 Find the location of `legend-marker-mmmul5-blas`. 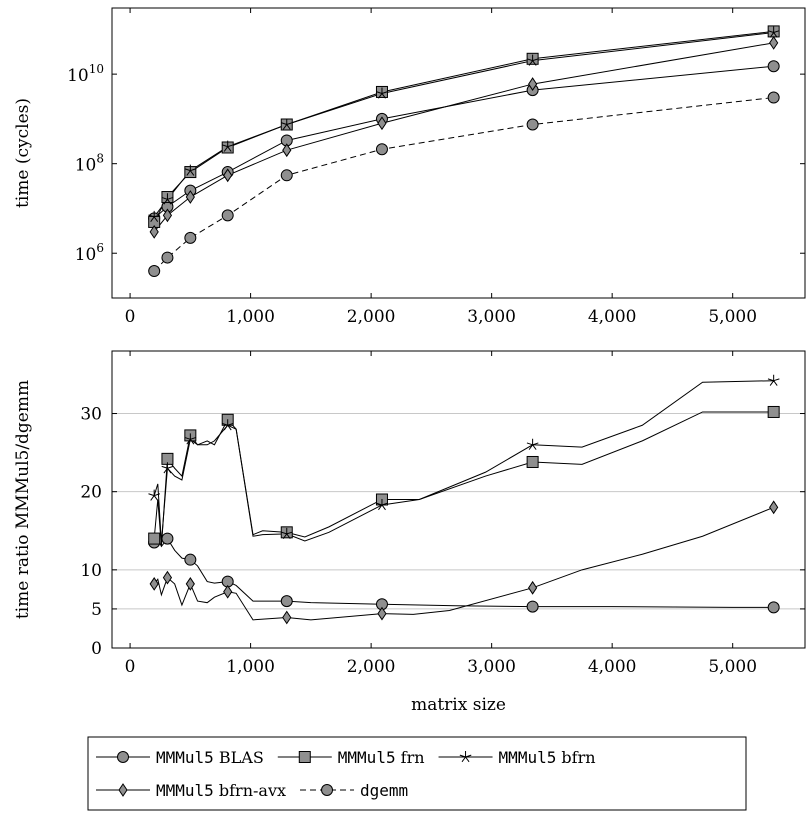

legend-marker-mmmul5-blas is located at coordinates (123, 757).